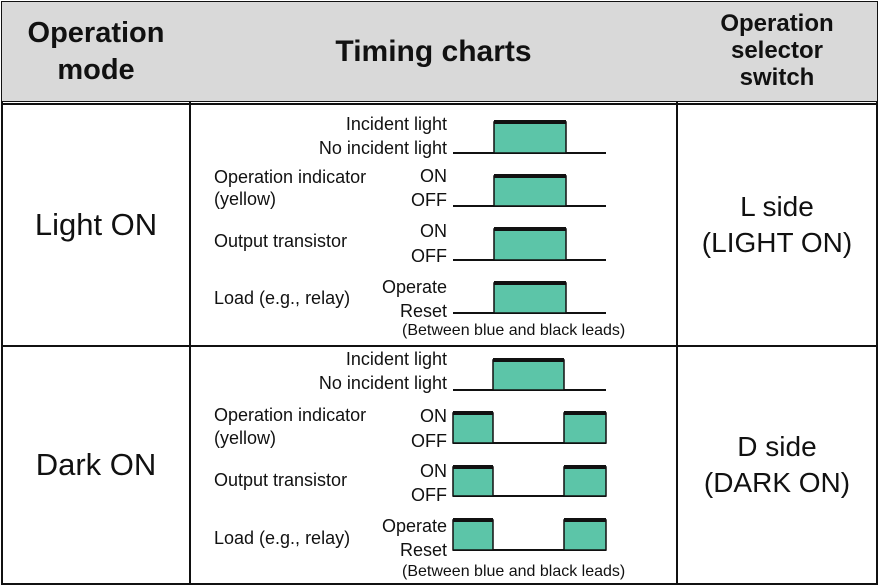 The image size is (879, 586). Describe the element at coordinates (529, 534) in the screenshot. I see `dark-load-waveform` at that location.